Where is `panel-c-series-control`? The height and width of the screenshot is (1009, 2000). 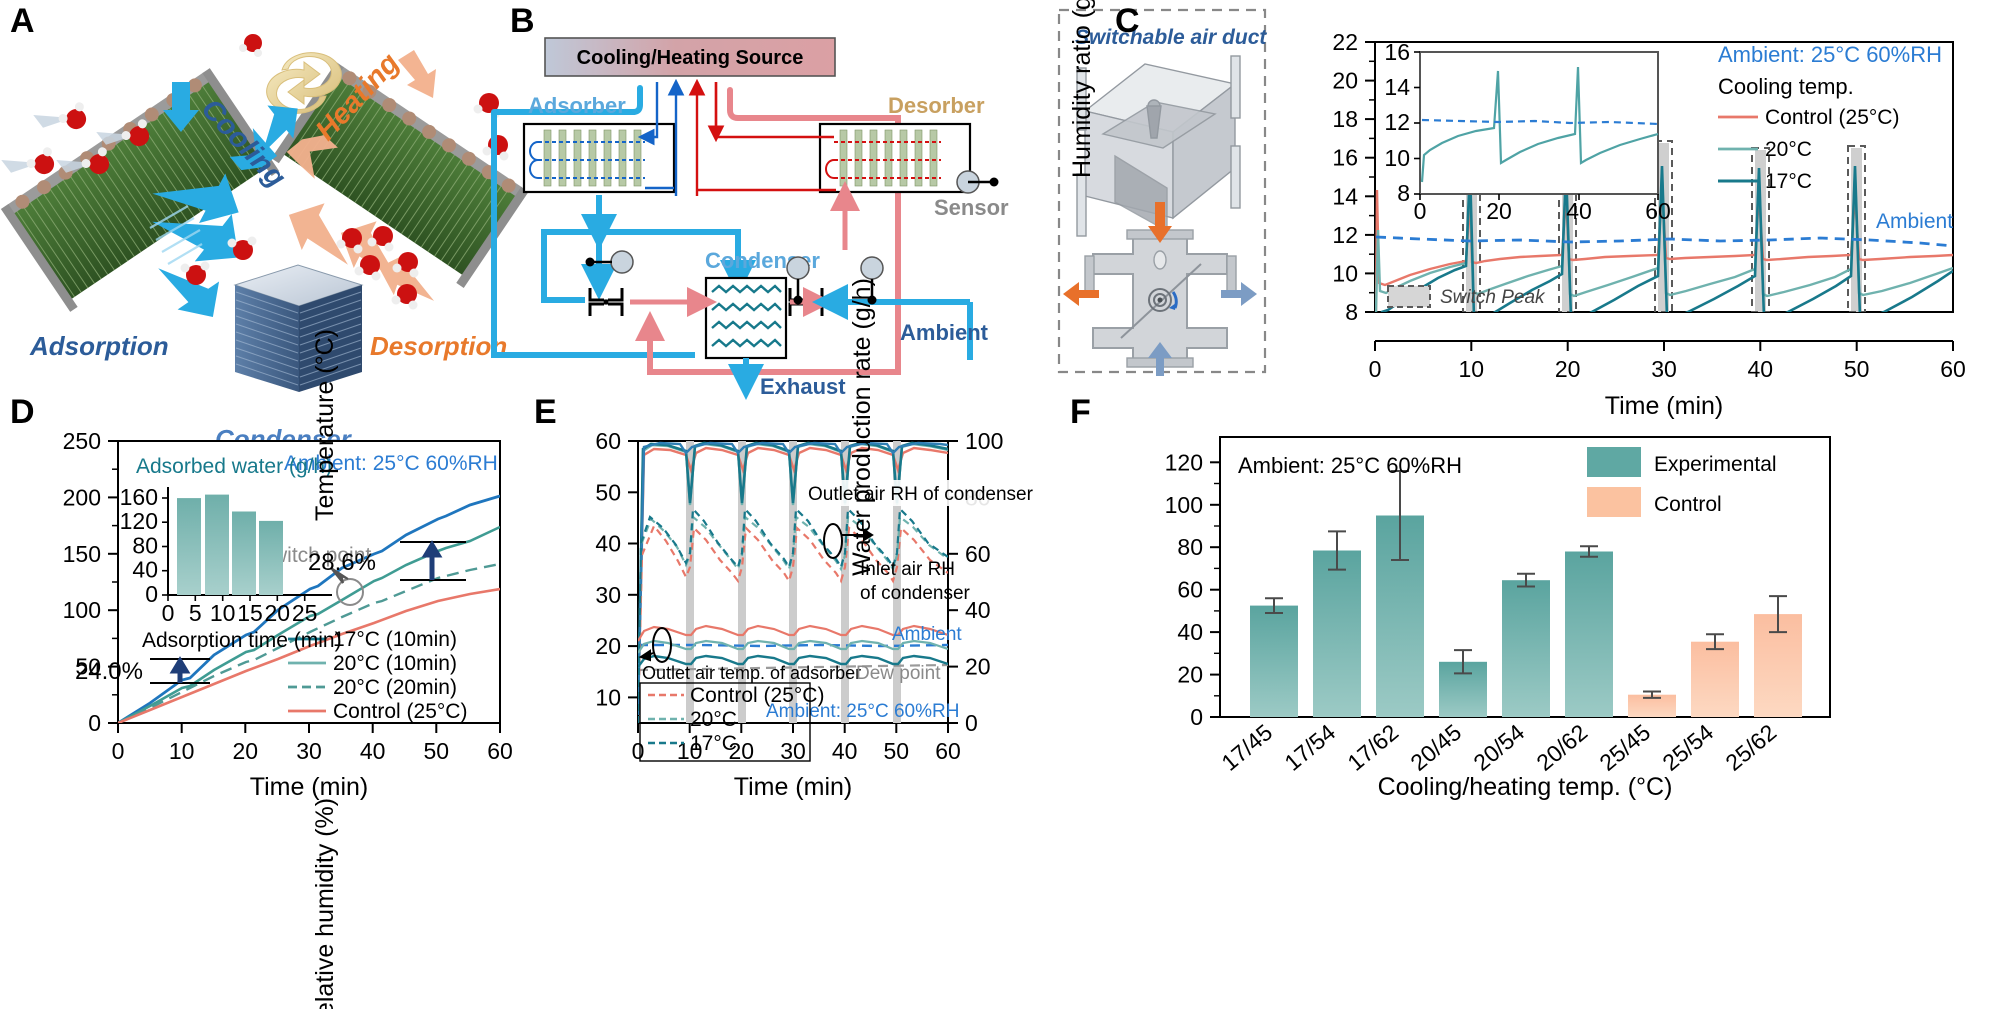
panel-c-series-control is located at coordinates (1664, 250).